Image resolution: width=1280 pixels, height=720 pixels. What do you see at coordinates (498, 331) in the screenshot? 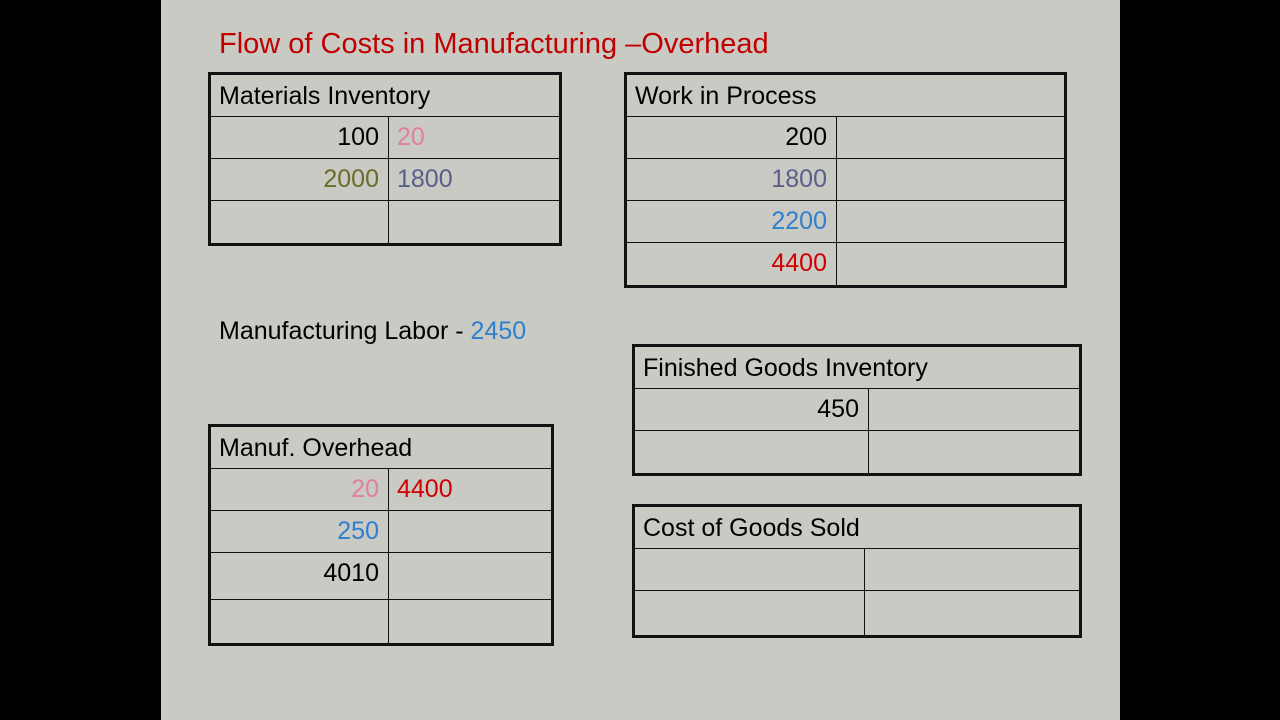
I see `labor-value: 2450` at bounding box center [498, 331].